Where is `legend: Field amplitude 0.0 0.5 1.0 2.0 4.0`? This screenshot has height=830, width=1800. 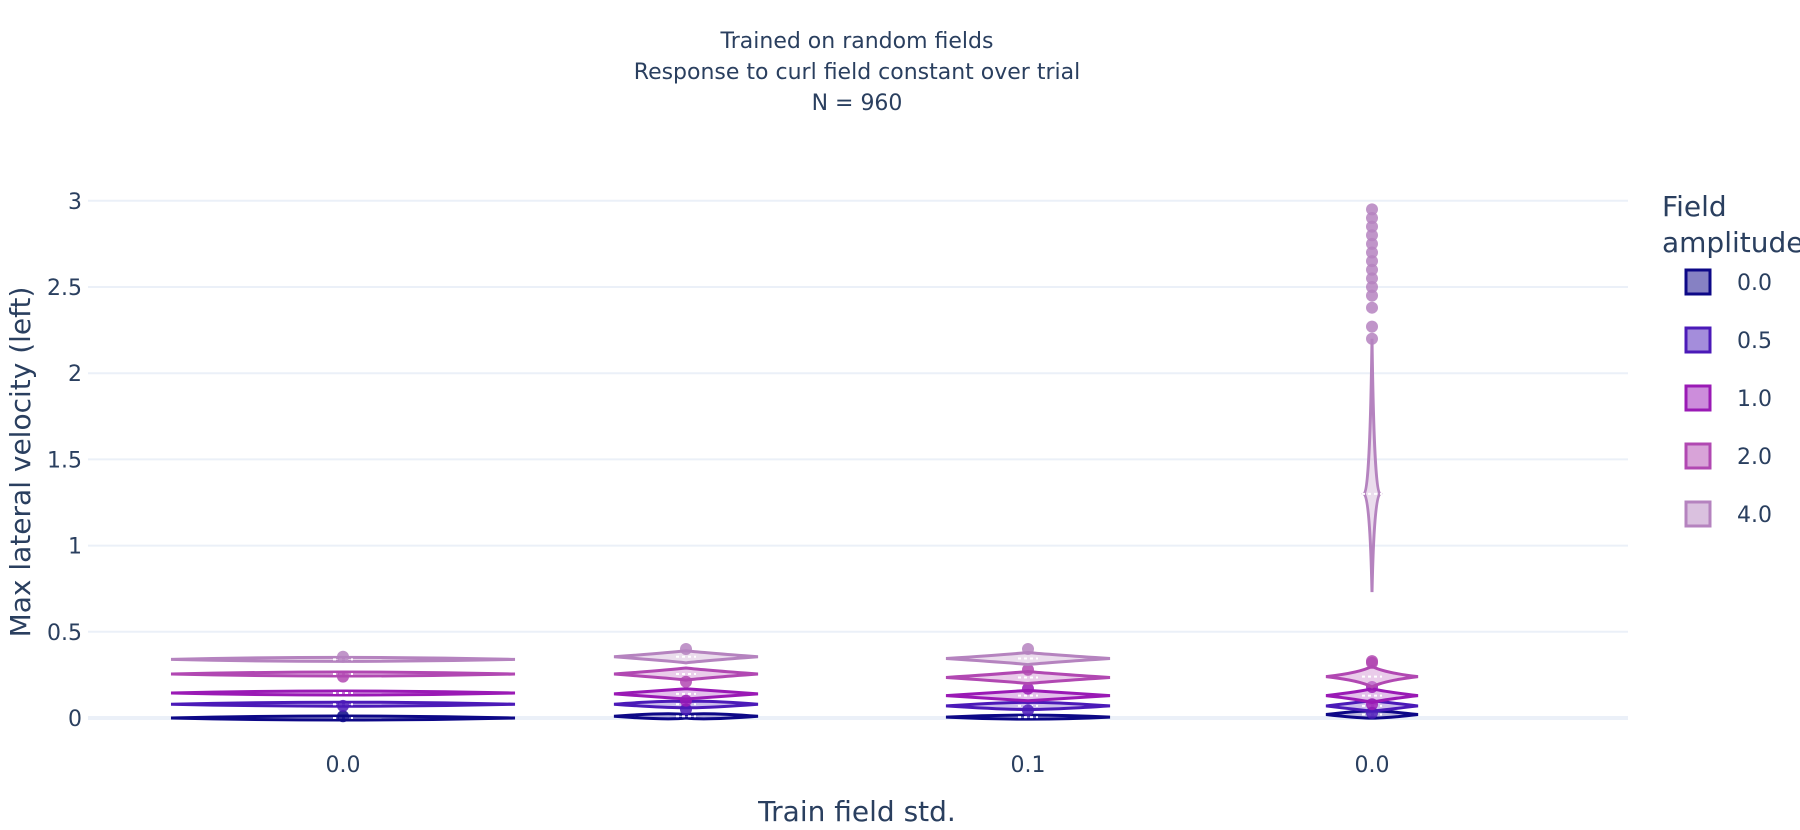
legend: Field amplitude 0.0 0.5 1.0 2.0 4.0 is located at coordinates (1731, 359).